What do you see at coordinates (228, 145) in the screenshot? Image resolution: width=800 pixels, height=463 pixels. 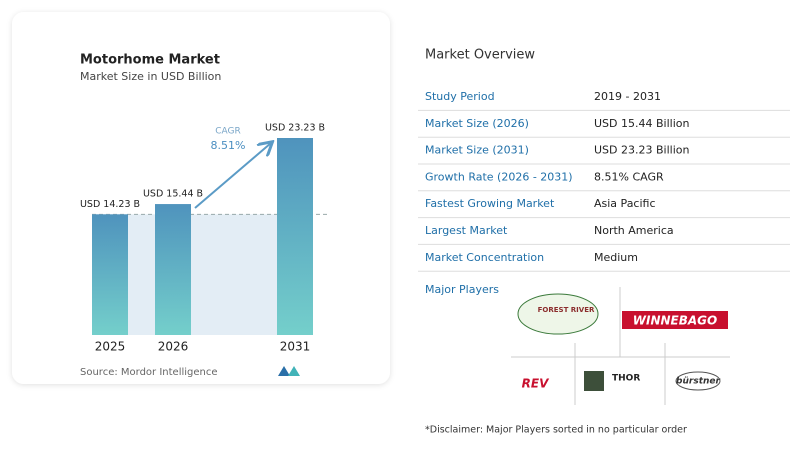 I see `cagr-value: 8.51%` at bounding box center [228, 145].